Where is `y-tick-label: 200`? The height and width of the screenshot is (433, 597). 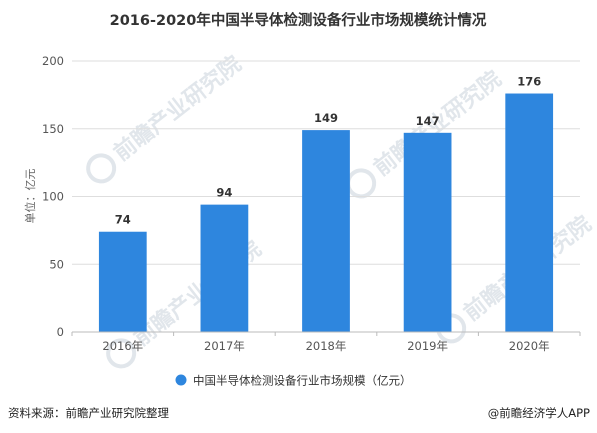 y-tick-label: 200 is located at coordinates (53, 61).